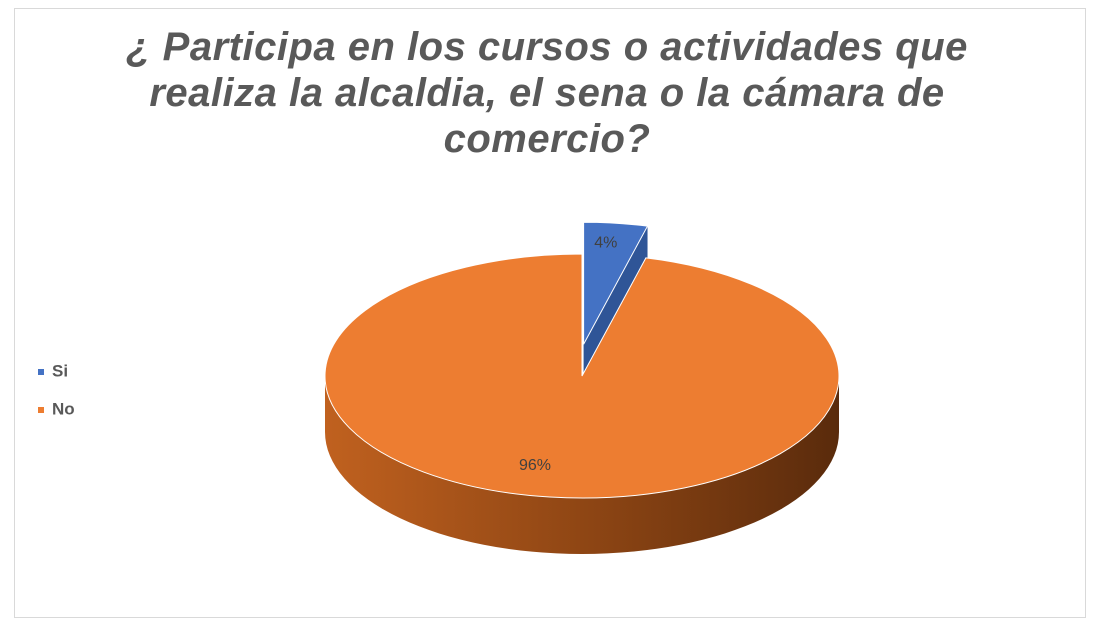  Describe the element at coordinates (535, 465) in the screenshot. I see `data-label: 96%` at that location.